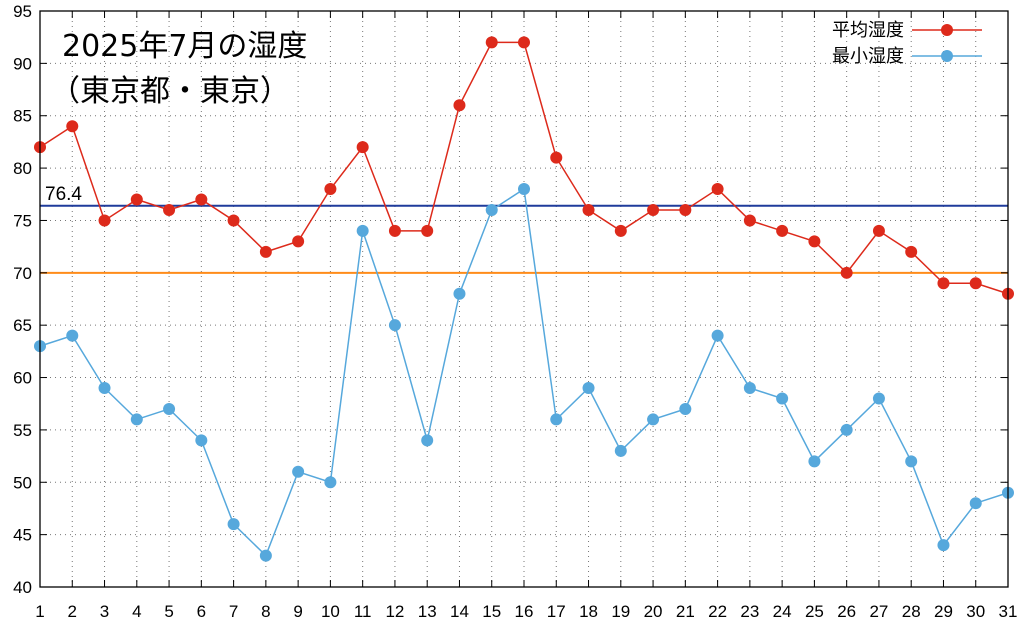 Image resolution: width=1024 pixels, height=632 pixels. What do you see at coordinates (459, 611) in the screenshot?
I see `x-tick-label: 14` at bounding box center [459, 611].